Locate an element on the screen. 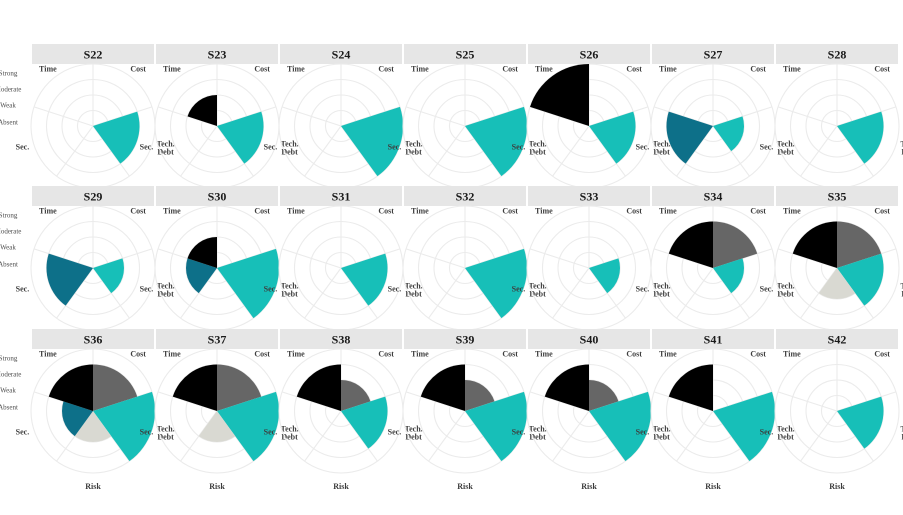 Image resolution: width=903 pixels, height=515 pixels. facet-title: S35 is located at coordinates (837, 197).